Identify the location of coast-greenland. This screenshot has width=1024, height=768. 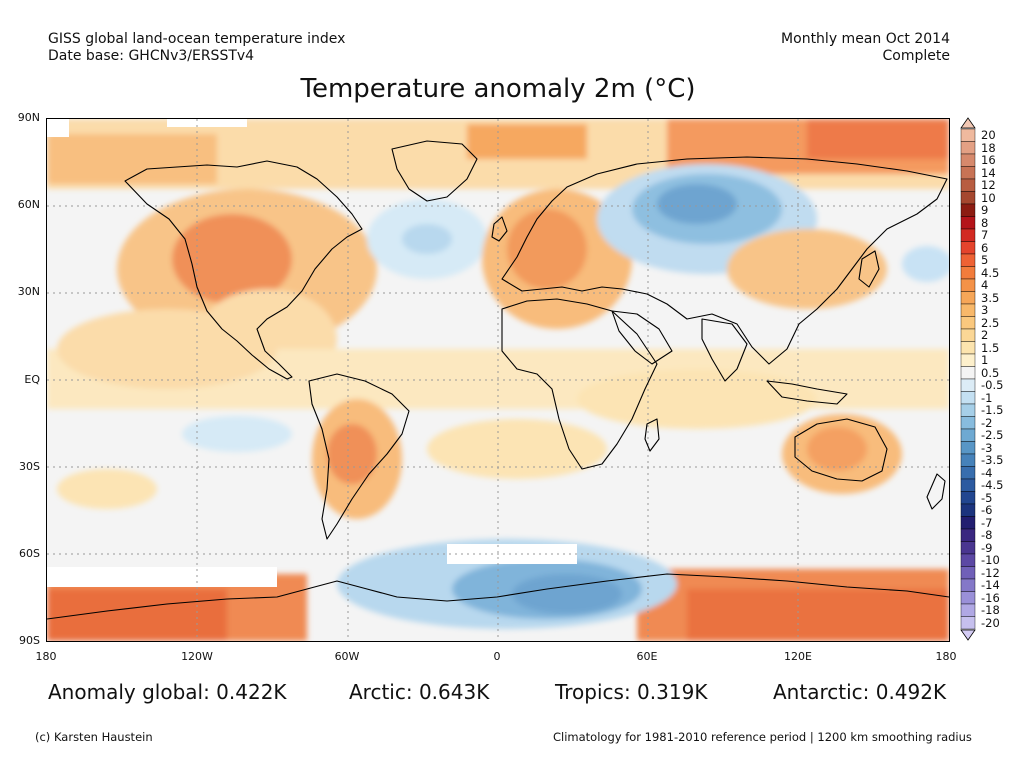
(434, 171).